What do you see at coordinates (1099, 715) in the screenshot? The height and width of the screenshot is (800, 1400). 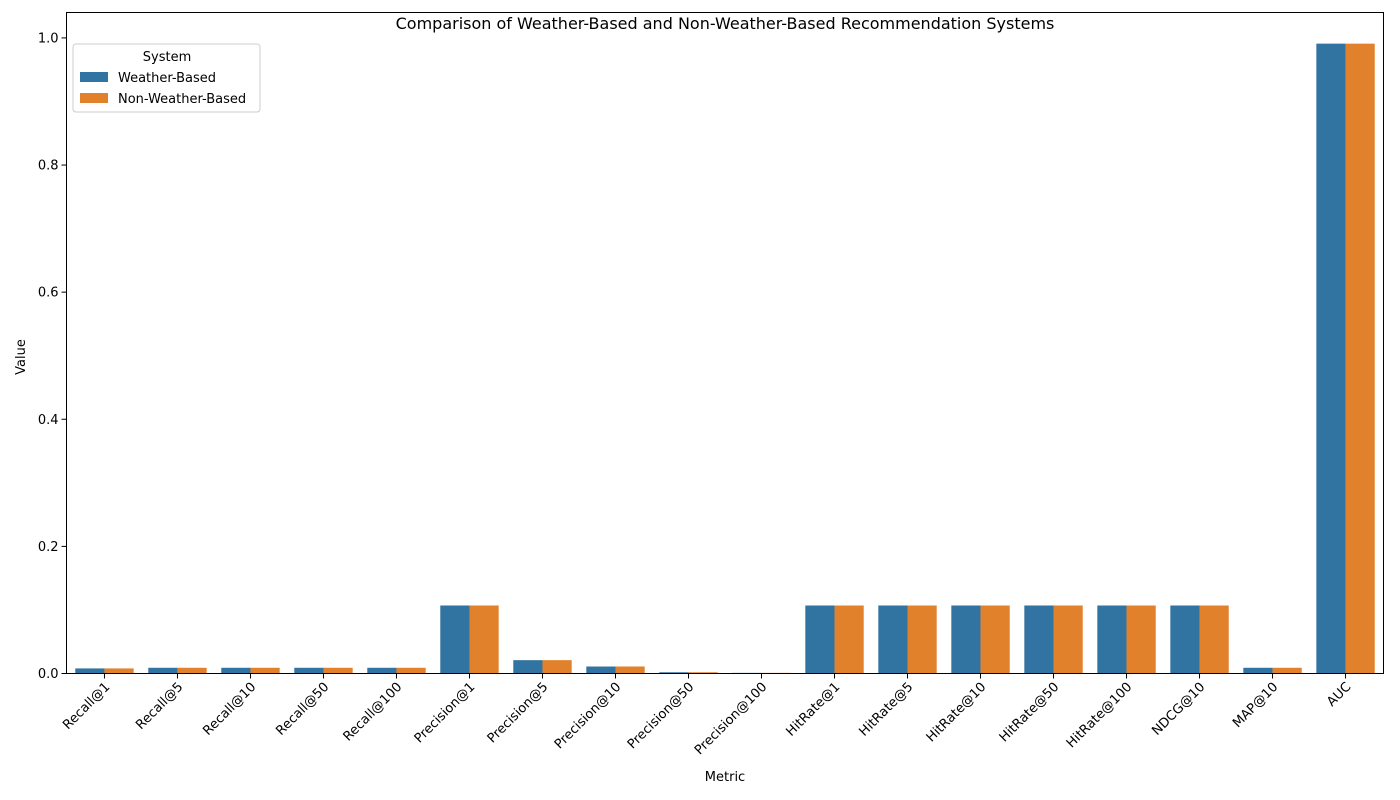 I see `x-tick-label: HitRate@100` at bounding box center [1099, 715].